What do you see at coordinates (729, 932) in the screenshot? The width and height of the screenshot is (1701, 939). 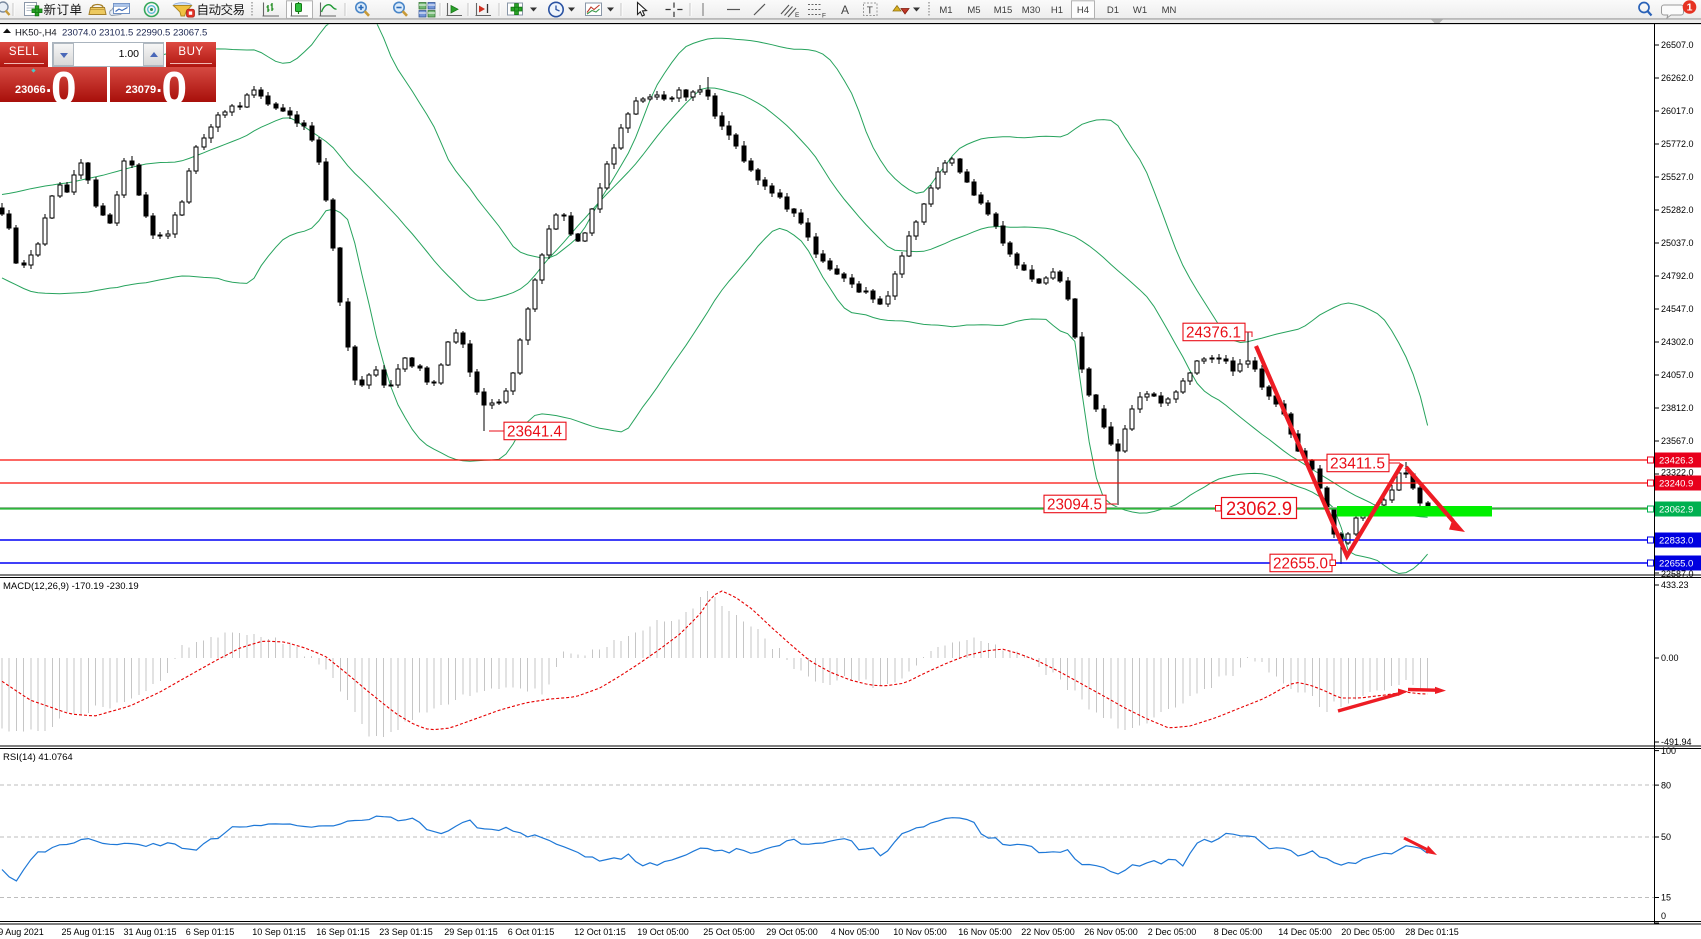 I see `svg-text: 25 Oct 05:00` at bounding box center [729, 932].